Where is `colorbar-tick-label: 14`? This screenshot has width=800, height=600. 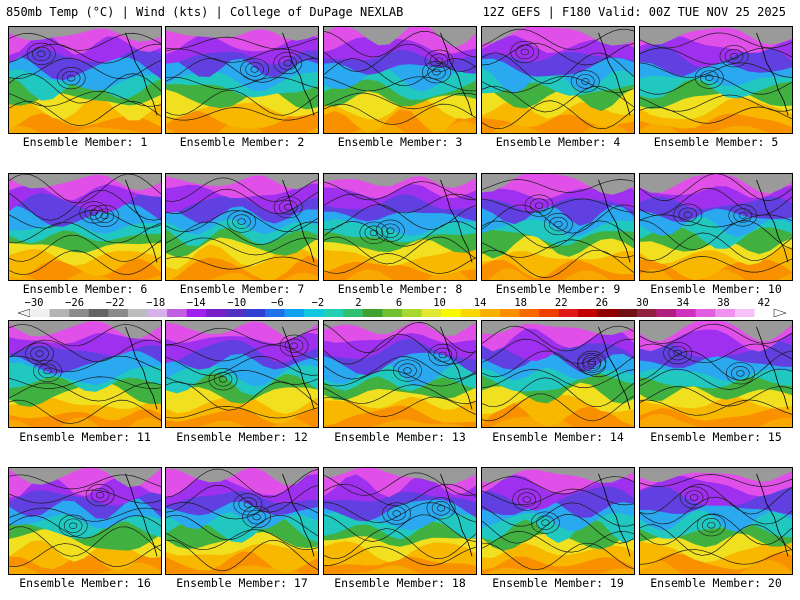
colorbar-tick-label: 14 is located at coordinates (480, 303).